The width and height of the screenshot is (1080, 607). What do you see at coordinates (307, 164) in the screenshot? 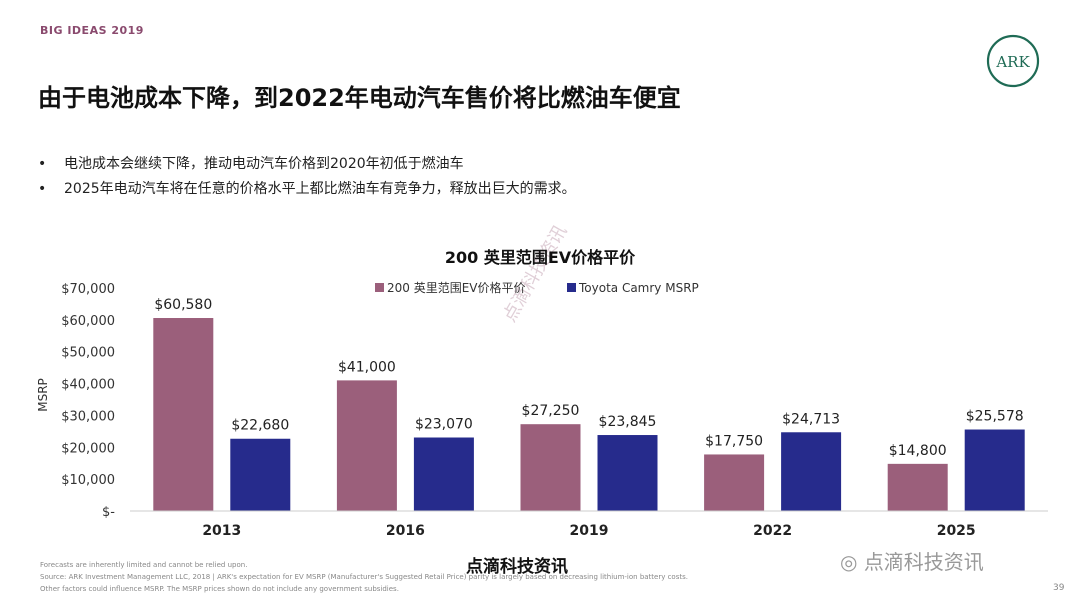
I see `bullet-item: 电池成本会继续下降，推动电动汽车价格到2020年初低于燃油车` at bounding box center [307, 164].